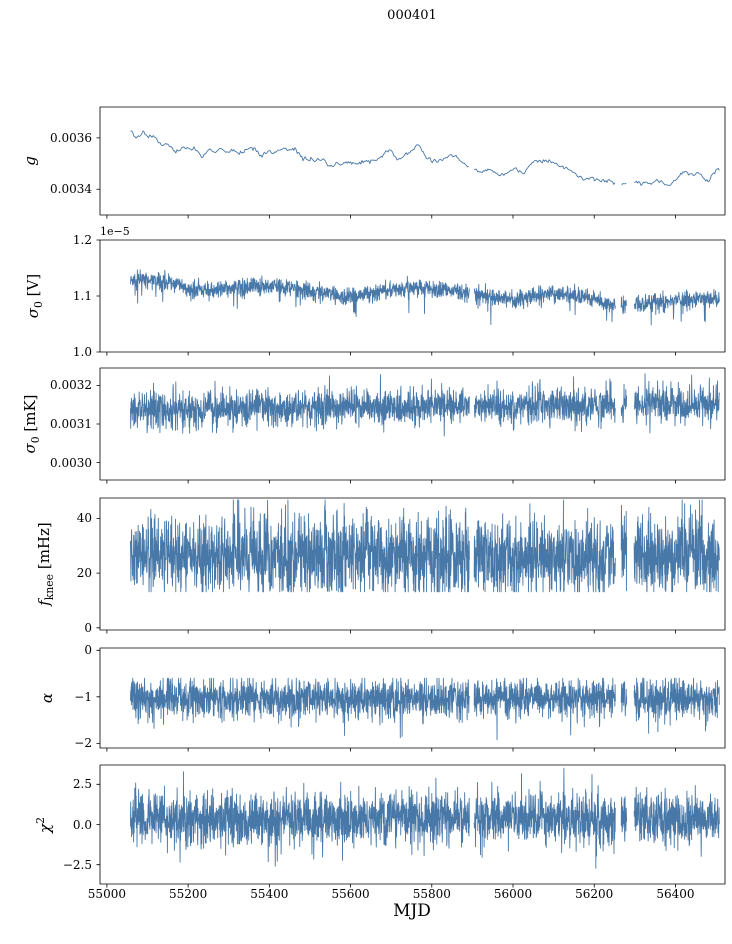  Describe the element at coordinates (84, 518) in the screenshot. I see `y-tick-label-f_knee-2: 40` at that location.